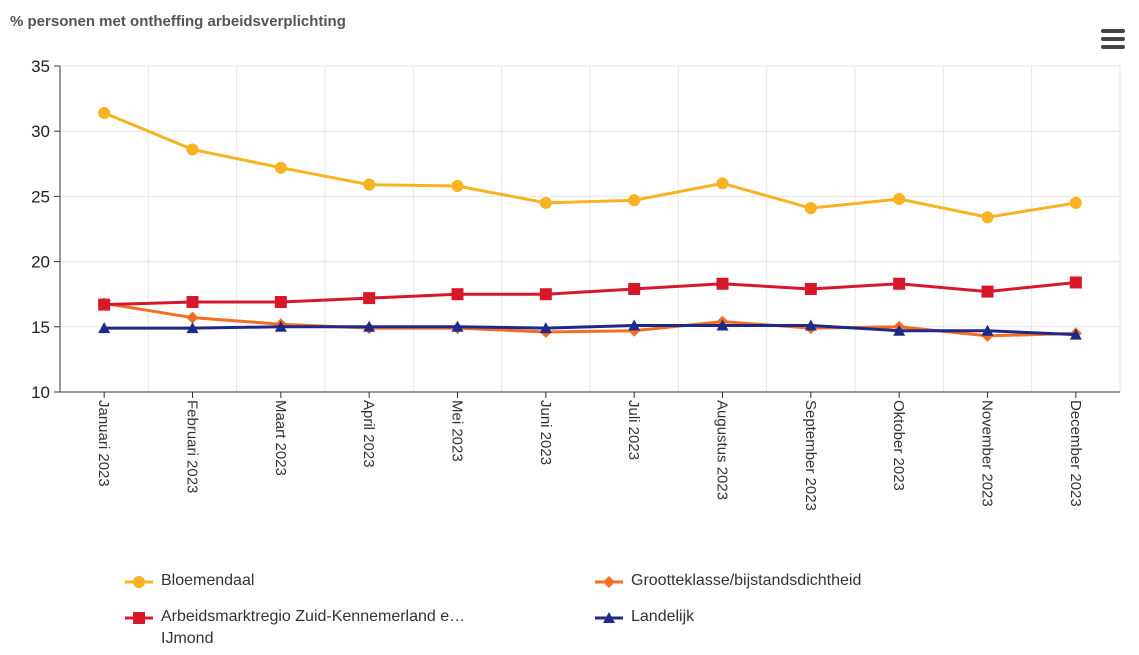  Describe the element at coordinates (368, 434) in the screenshot. I see `x-tick-label: April 2023` at that location.